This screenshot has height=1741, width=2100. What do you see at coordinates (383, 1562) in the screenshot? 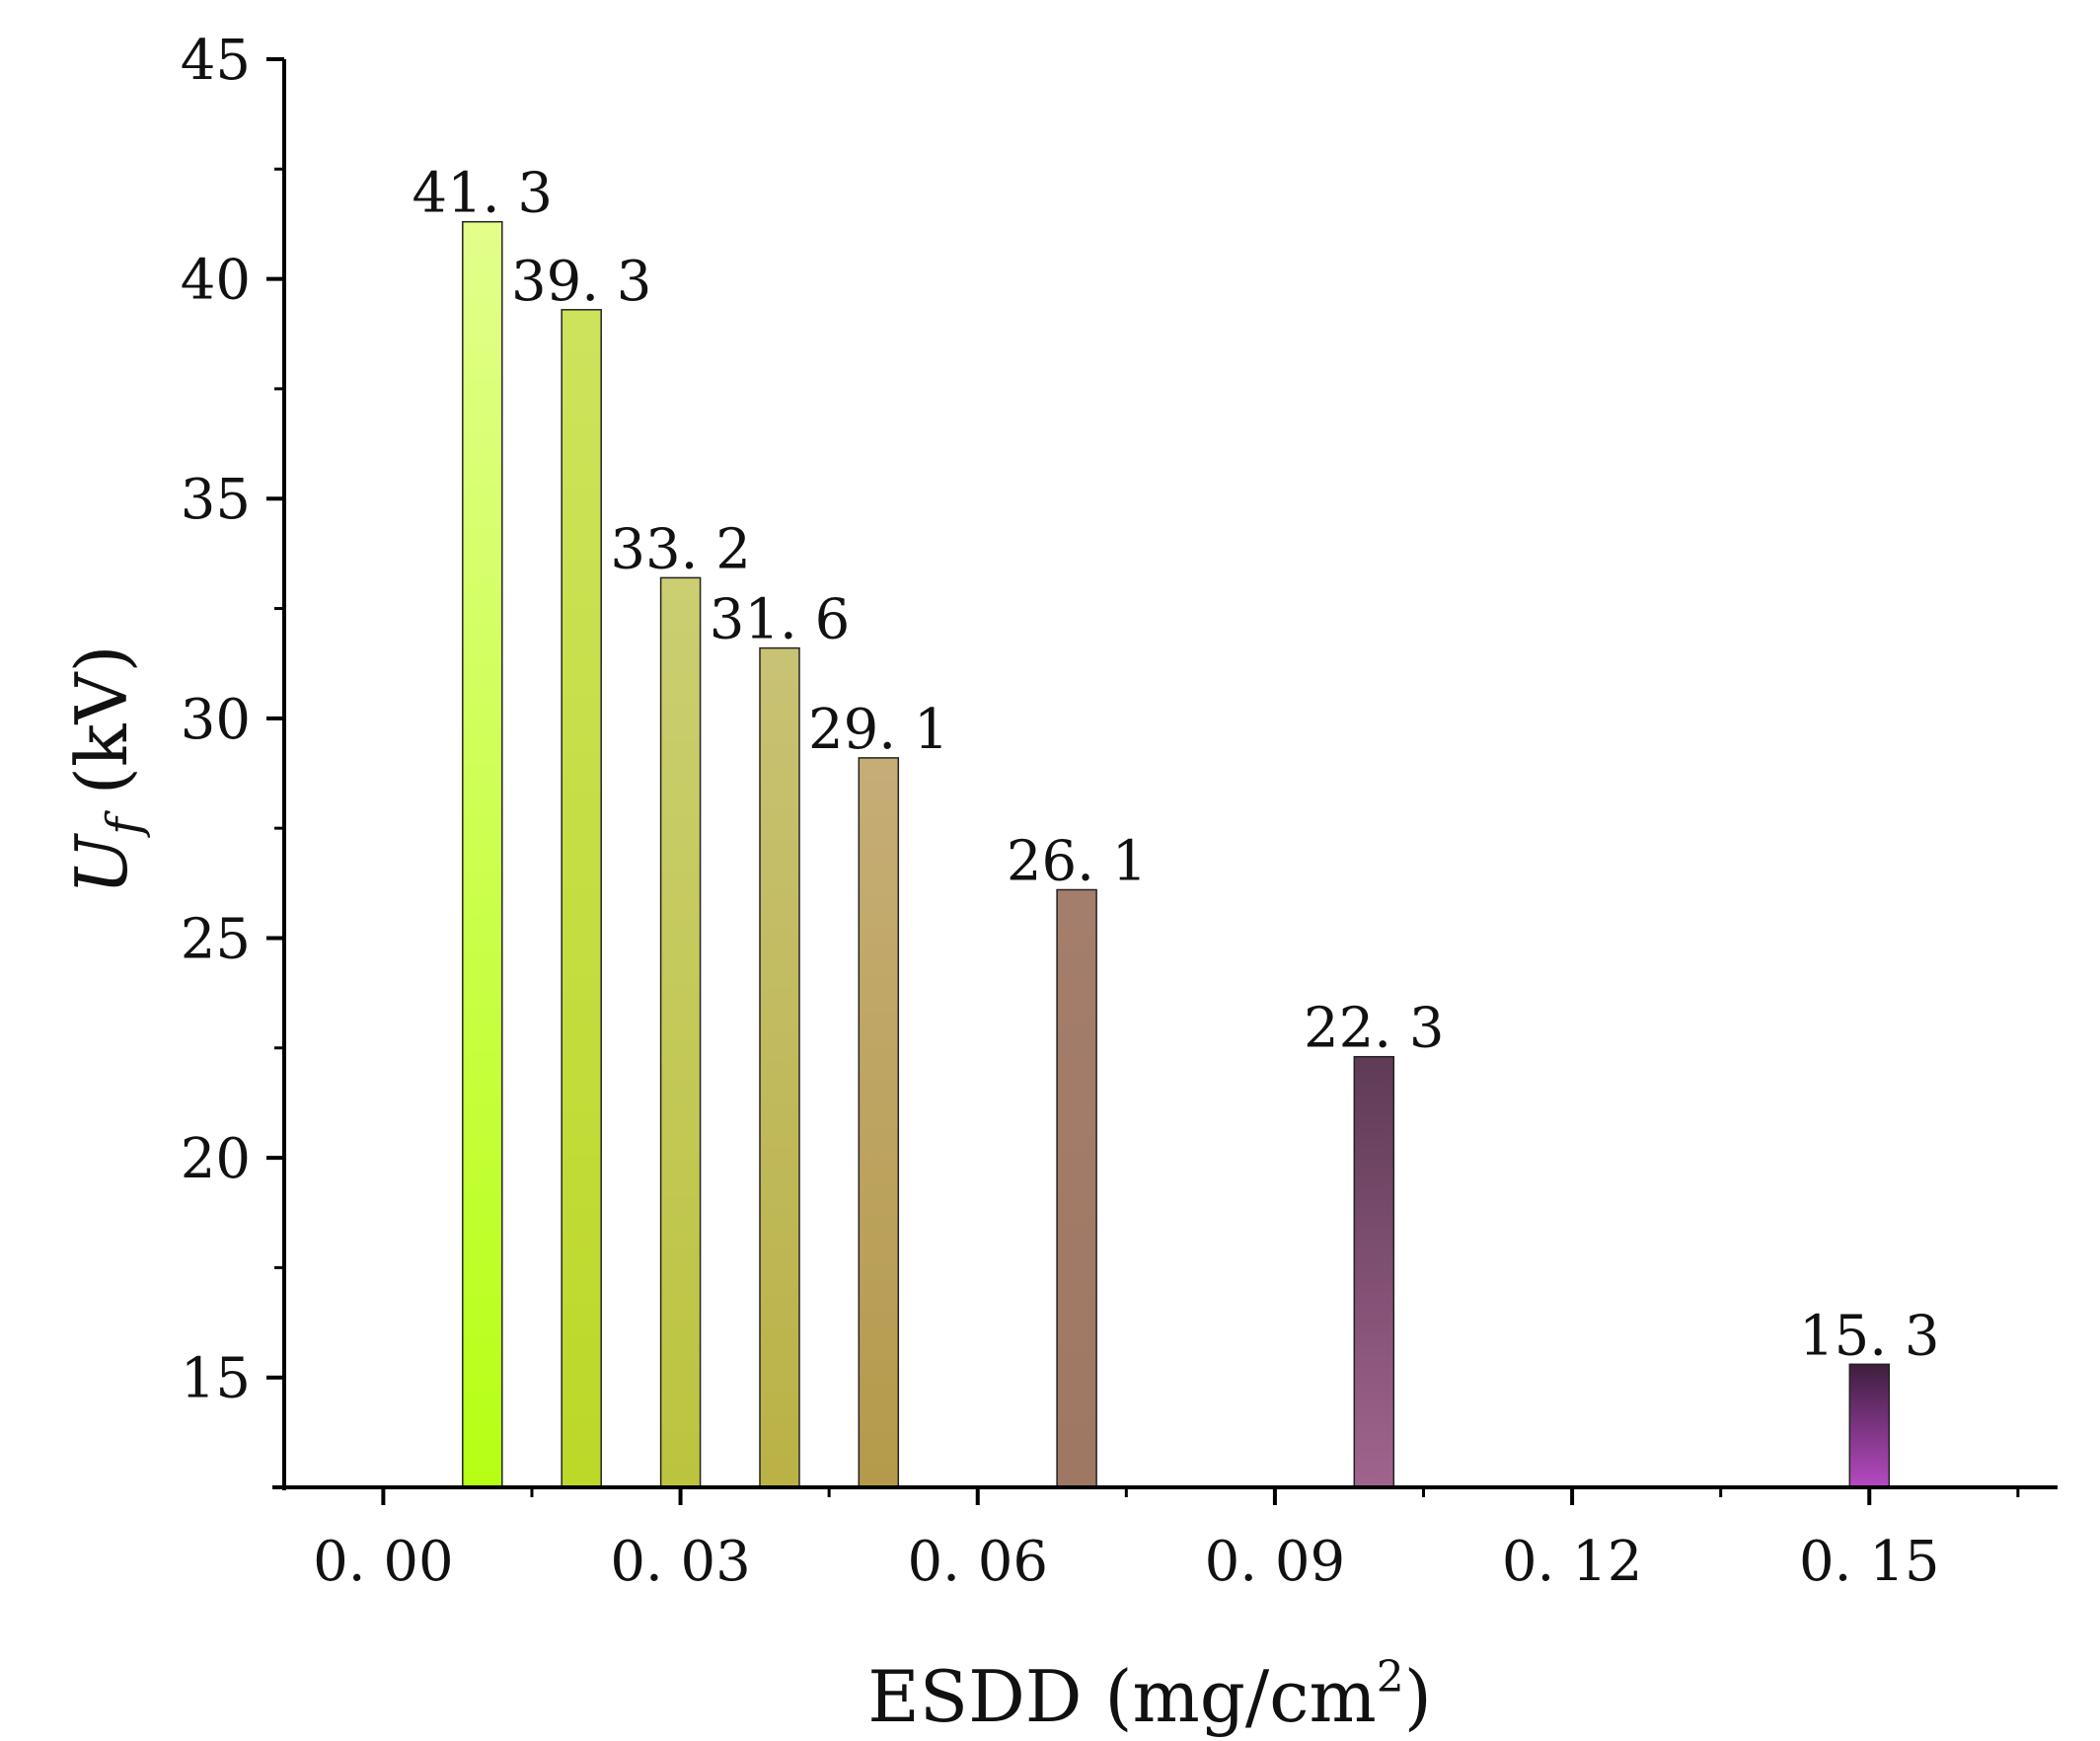
I see `x-tick-label: 0. 00` at bounding box center [383, 1562].